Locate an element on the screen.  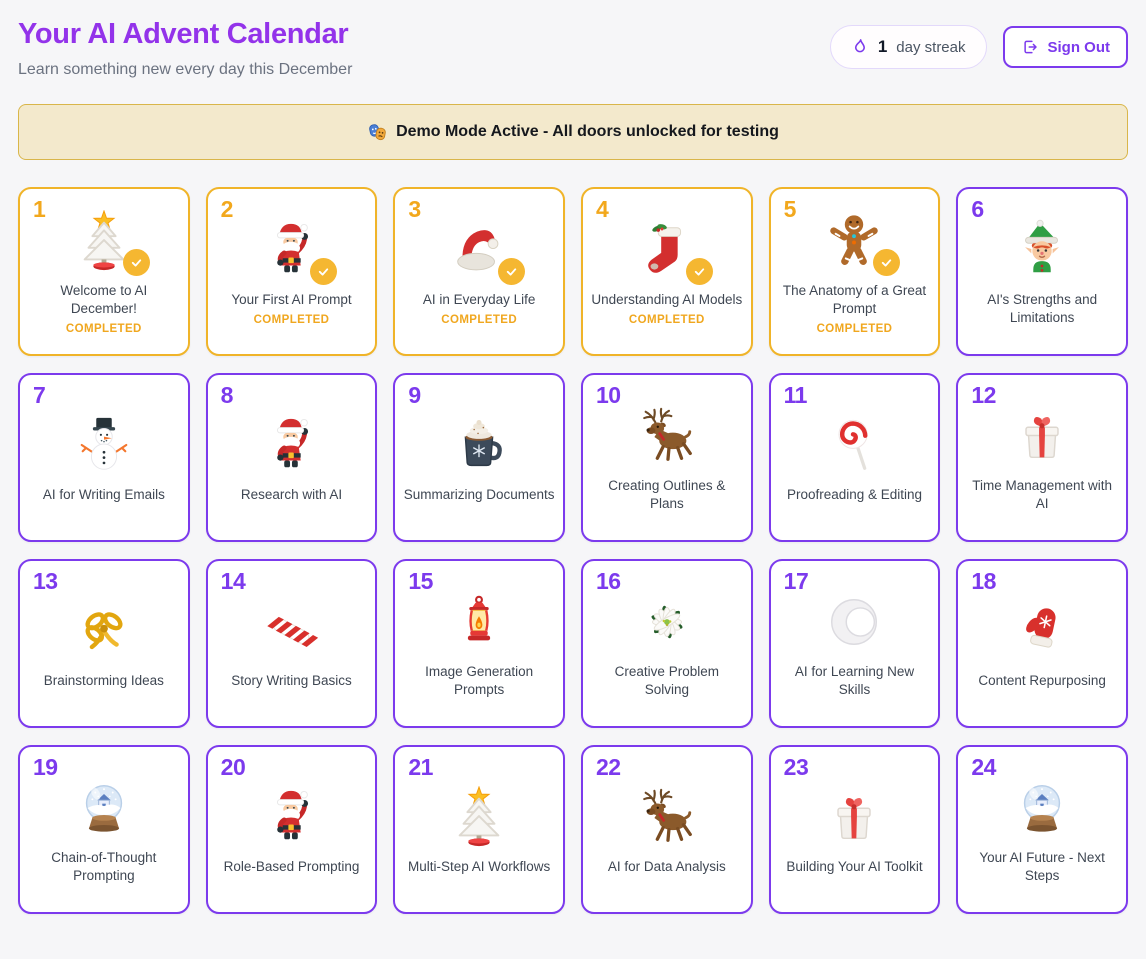
advent-door-card: 19 Chain-of-Thought Prompting is located at coordinates (104, 829).